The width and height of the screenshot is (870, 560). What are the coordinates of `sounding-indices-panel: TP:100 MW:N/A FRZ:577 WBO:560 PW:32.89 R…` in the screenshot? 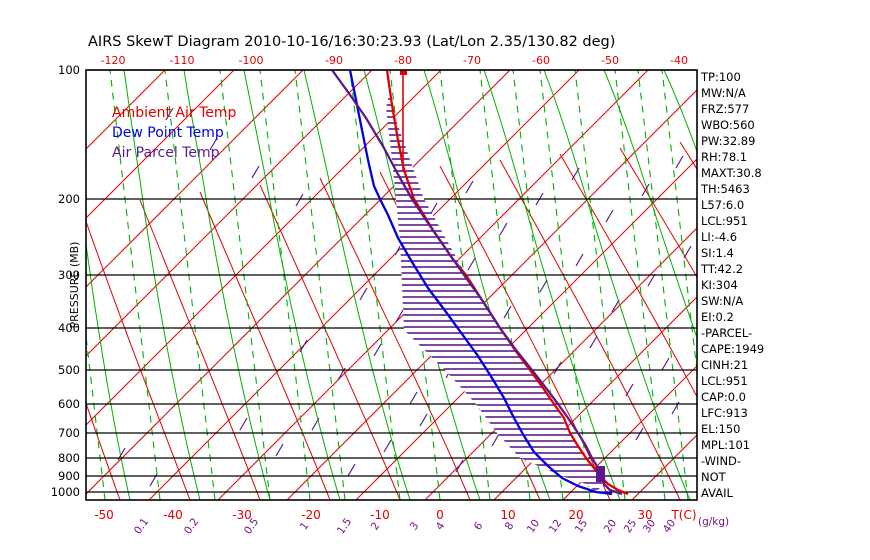 It's located at (732, 285).